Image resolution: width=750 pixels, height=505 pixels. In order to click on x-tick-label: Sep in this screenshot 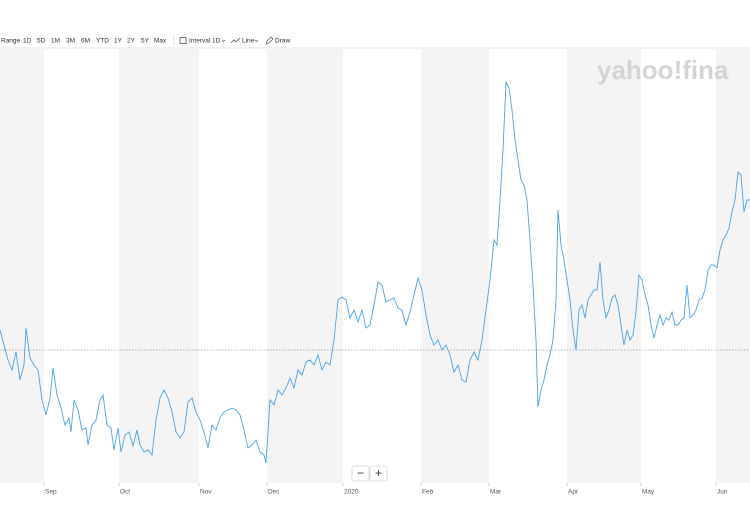, I will do `click(51, 492)`.